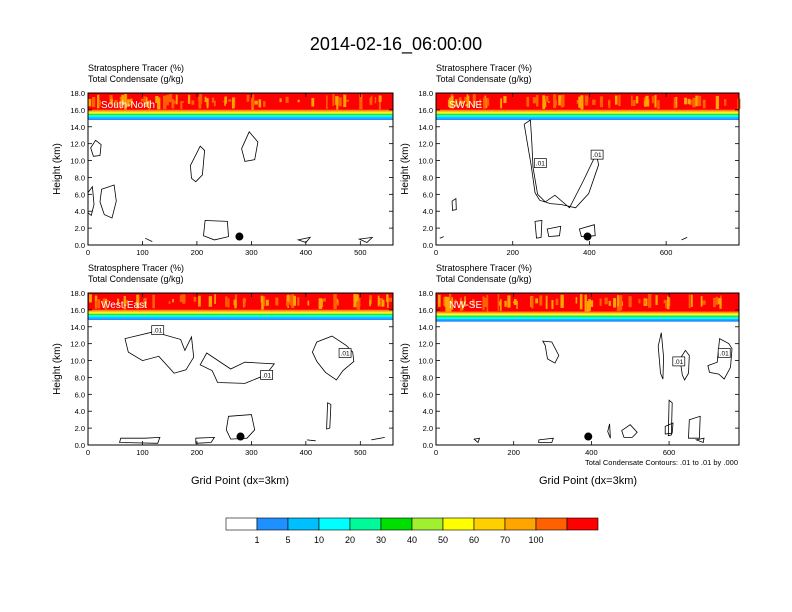 This screenshot has width=792, height=612. I want to click on y-tick-label: 16.0, so click(77, 110).